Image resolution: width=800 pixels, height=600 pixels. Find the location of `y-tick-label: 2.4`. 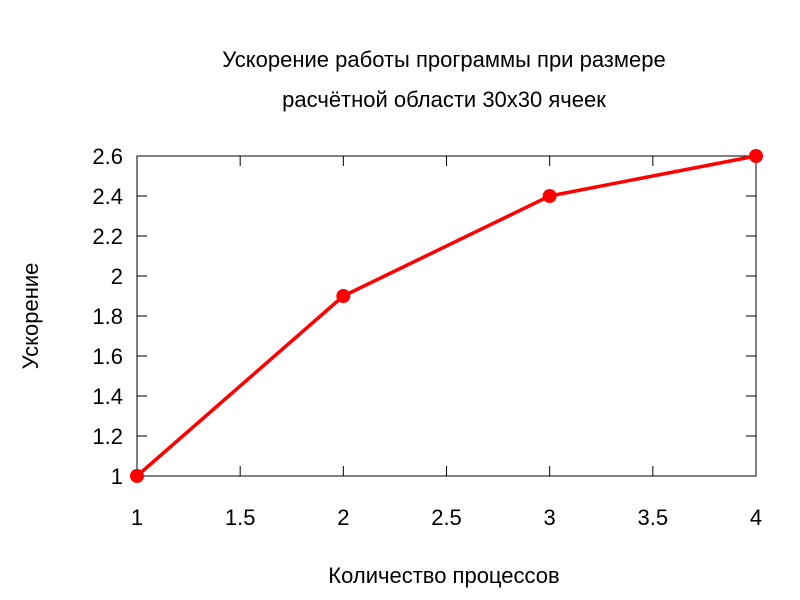

y-tick-label: 2.4 is located at coordinates (107, 196).